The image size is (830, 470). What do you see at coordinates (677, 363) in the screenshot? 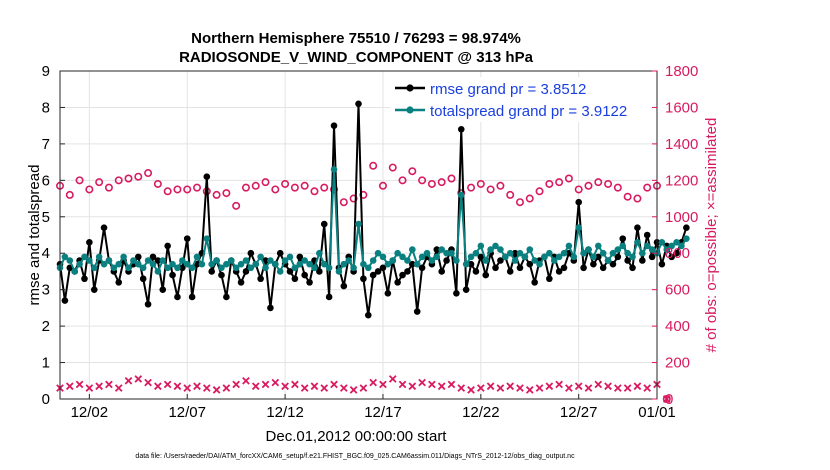
I see `right-tick-label: 200` at bounding box center [677, 363].